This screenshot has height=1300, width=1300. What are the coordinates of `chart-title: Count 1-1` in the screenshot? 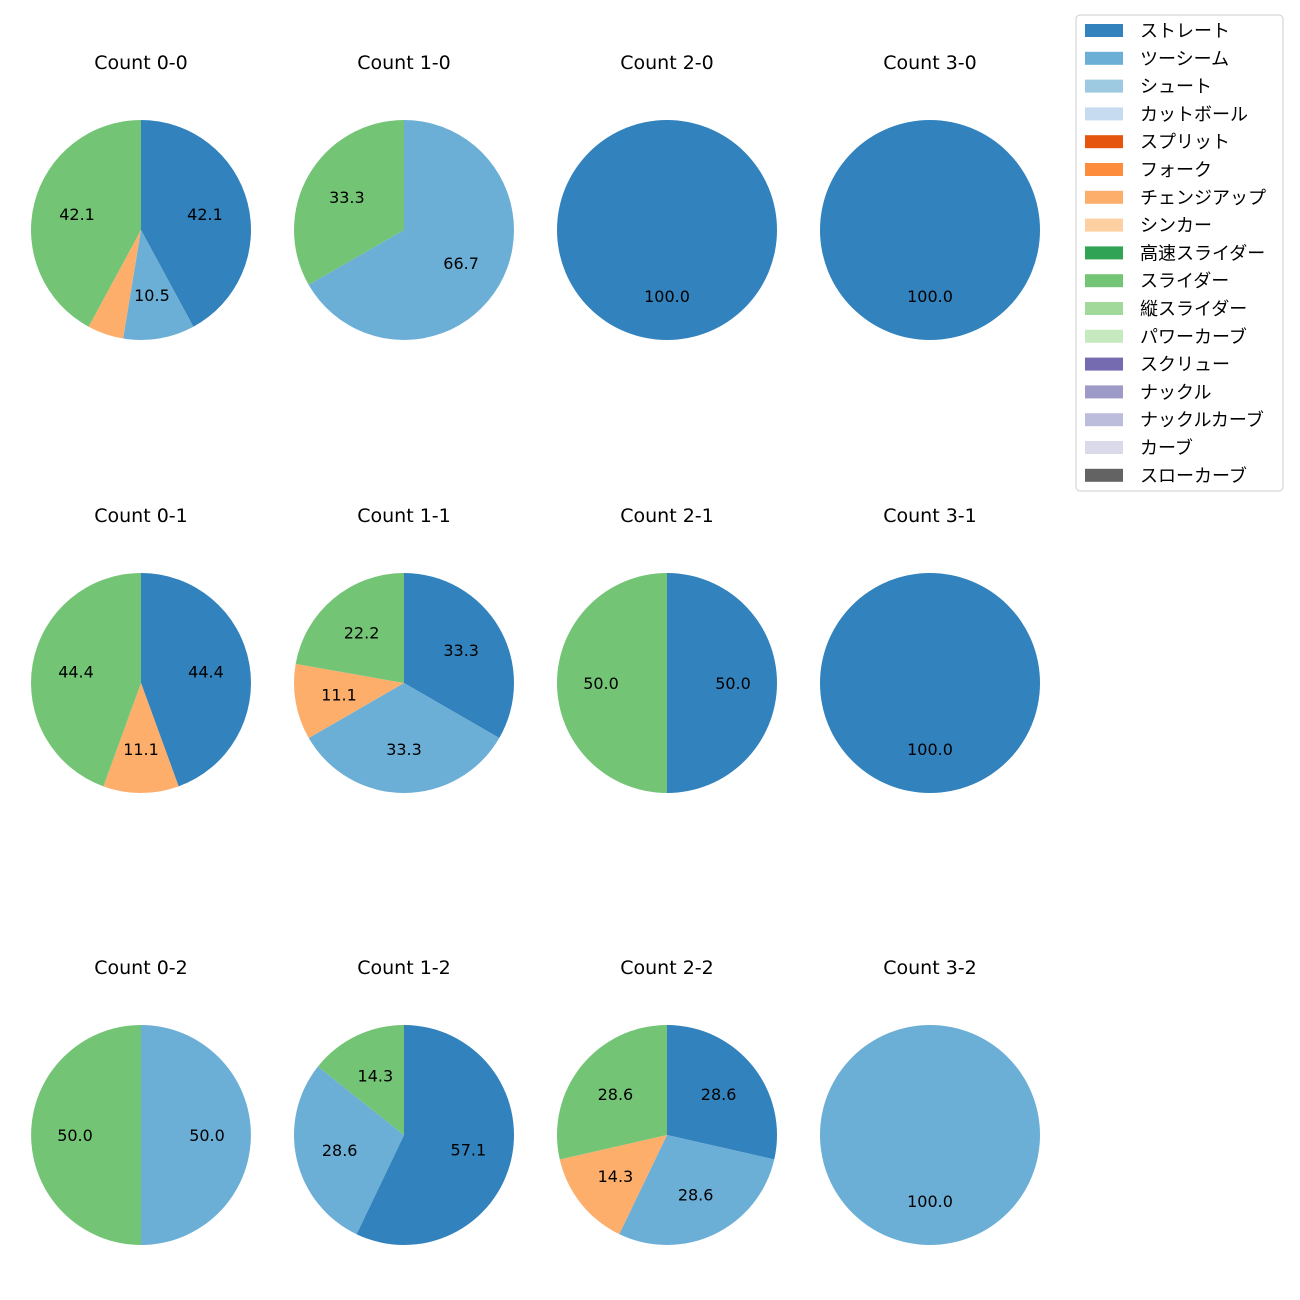 It's located at (404, 516).